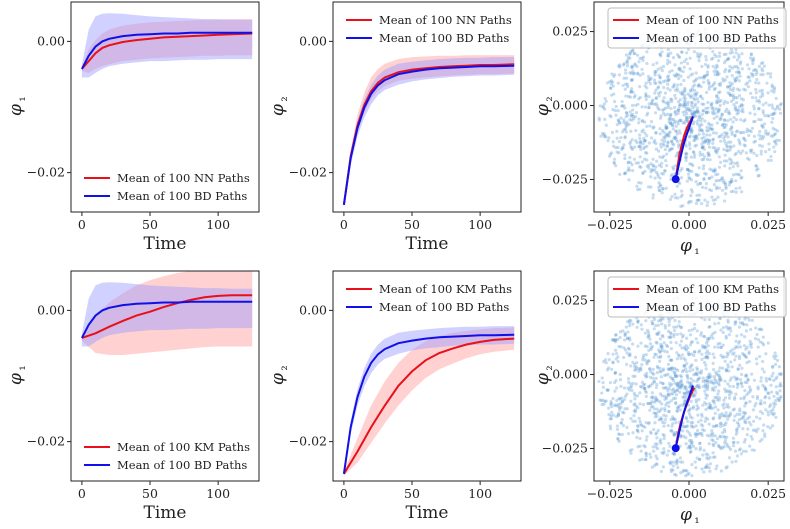  I want to click on y-axis-label: φ₁, so click(17, 106).